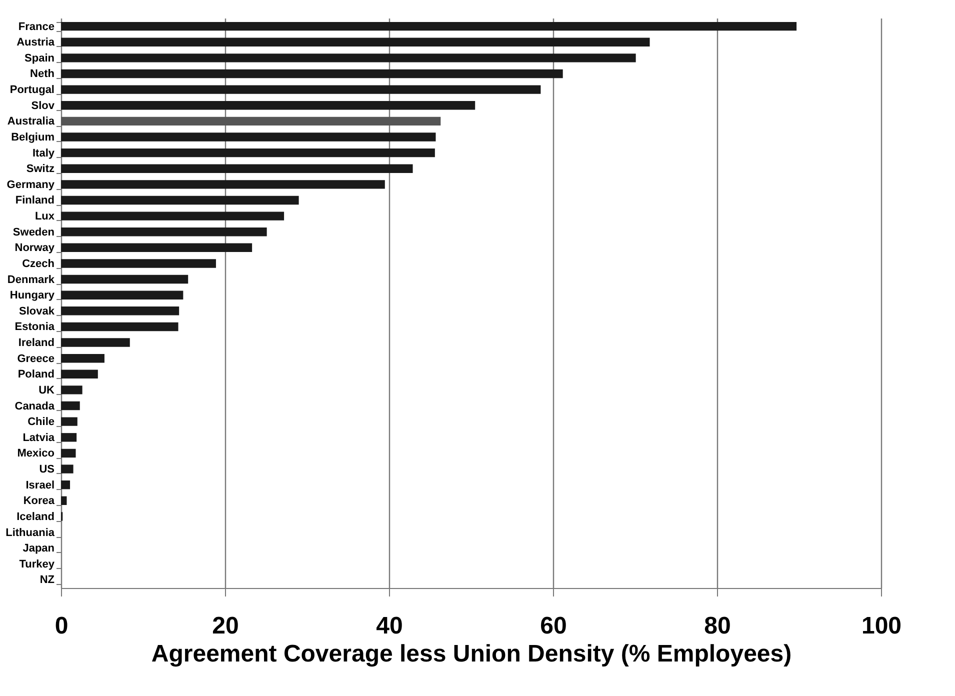 The height and width of the screenshot is (696, 955). Describe the element at coordinates (31, 184) in the screenshot. I see `y-tick-label: Germany` at that location.